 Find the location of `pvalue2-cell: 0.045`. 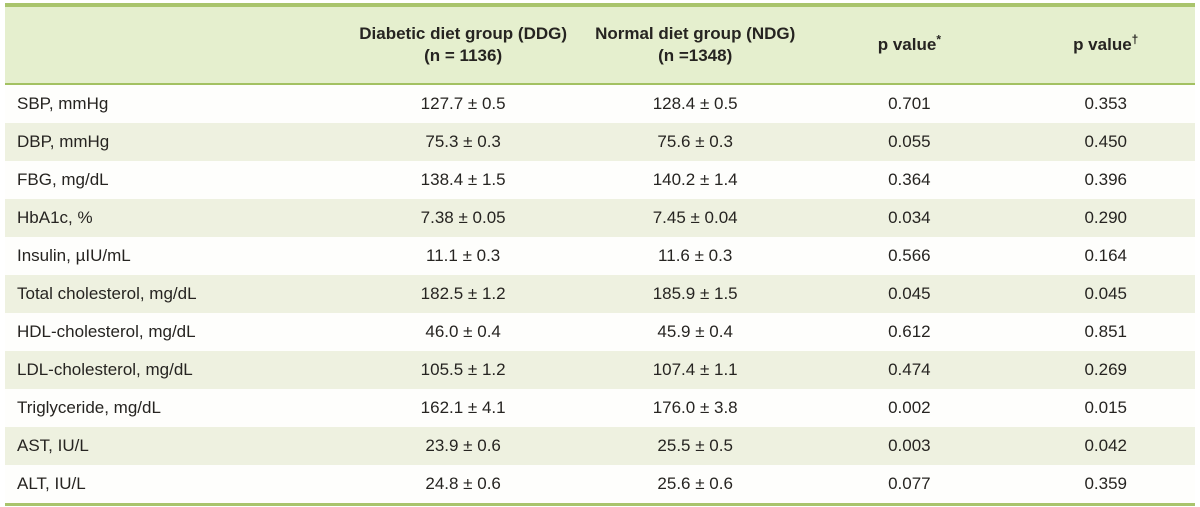

pvalue2-cell: 0.045 is located at coordinates (1105, 294).